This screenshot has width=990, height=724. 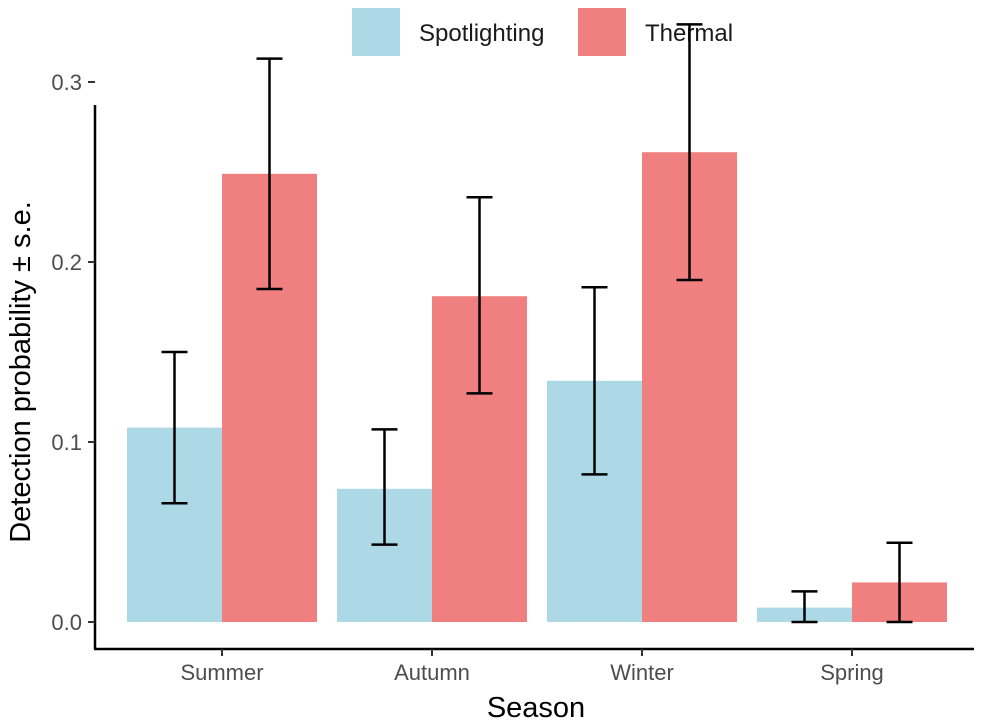 I want to click on y-tick-label-2: 0.2, so click(x=66, y=262).